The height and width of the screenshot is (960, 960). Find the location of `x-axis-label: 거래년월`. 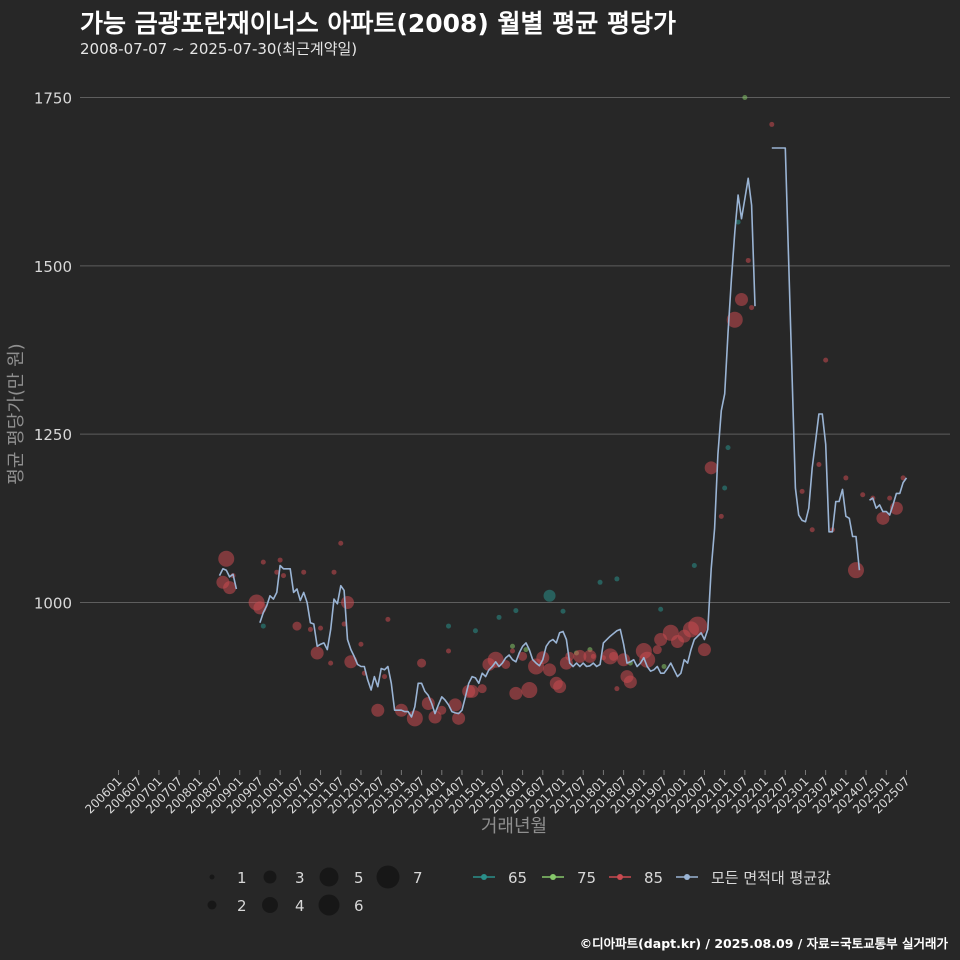

x-axis-label: 거래년월 is located at coordinates (514, 826).